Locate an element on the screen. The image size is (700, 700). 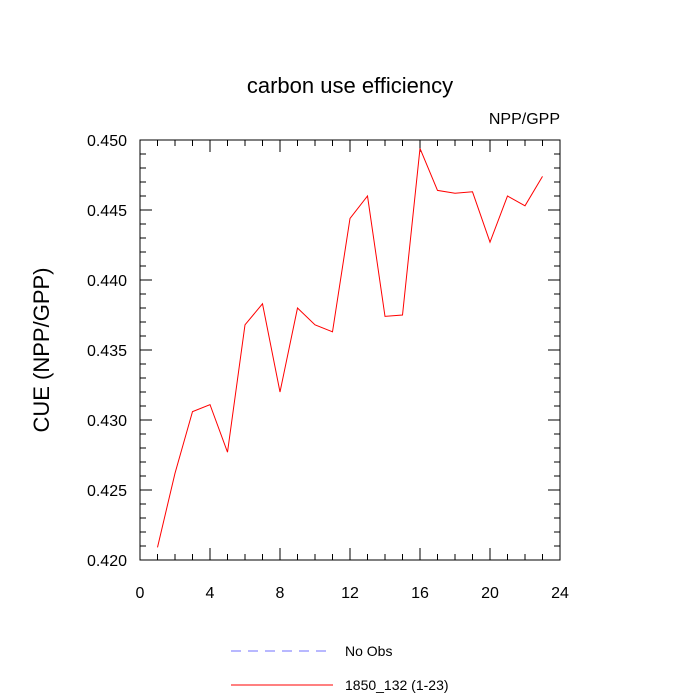
y-tick-label: 0.425 is located at coordinates (107, 491).